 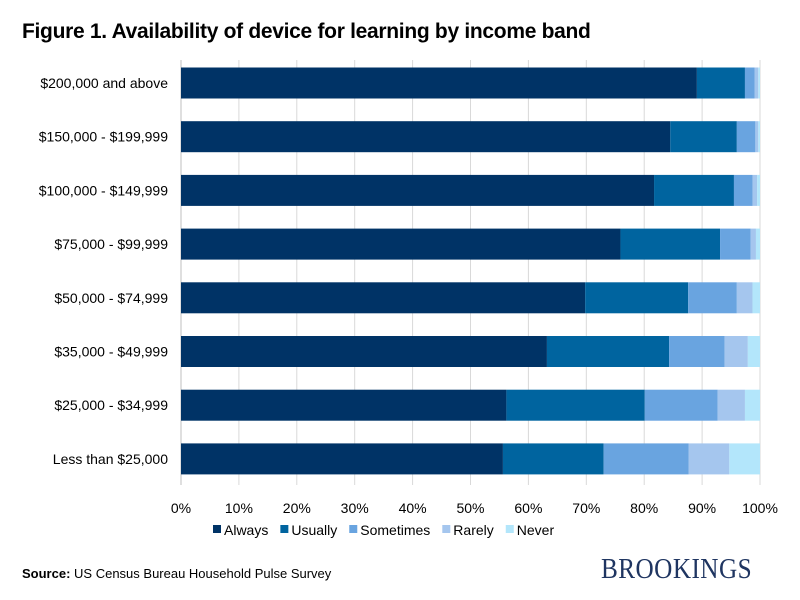 I want to click on y-category-label: $50,000 - $74,999, so click(x=111, y=298).